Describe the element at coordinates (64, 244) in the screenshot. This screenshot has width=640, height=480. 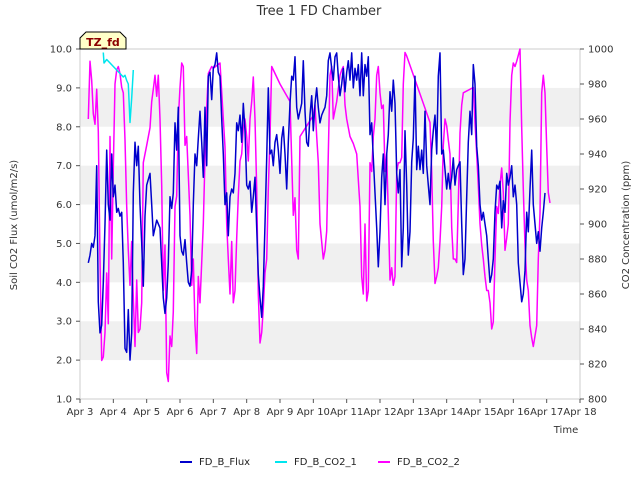
I see `y-tick-label: 5.0` at that location.